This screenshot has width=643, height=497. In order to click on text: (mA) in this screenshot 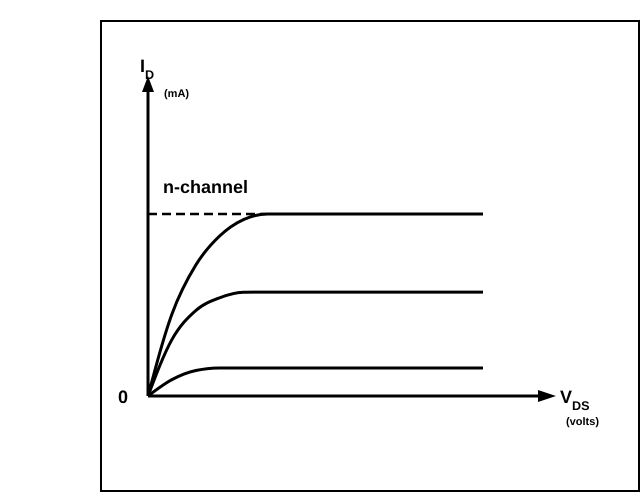, I will do `click(177, 94)`.